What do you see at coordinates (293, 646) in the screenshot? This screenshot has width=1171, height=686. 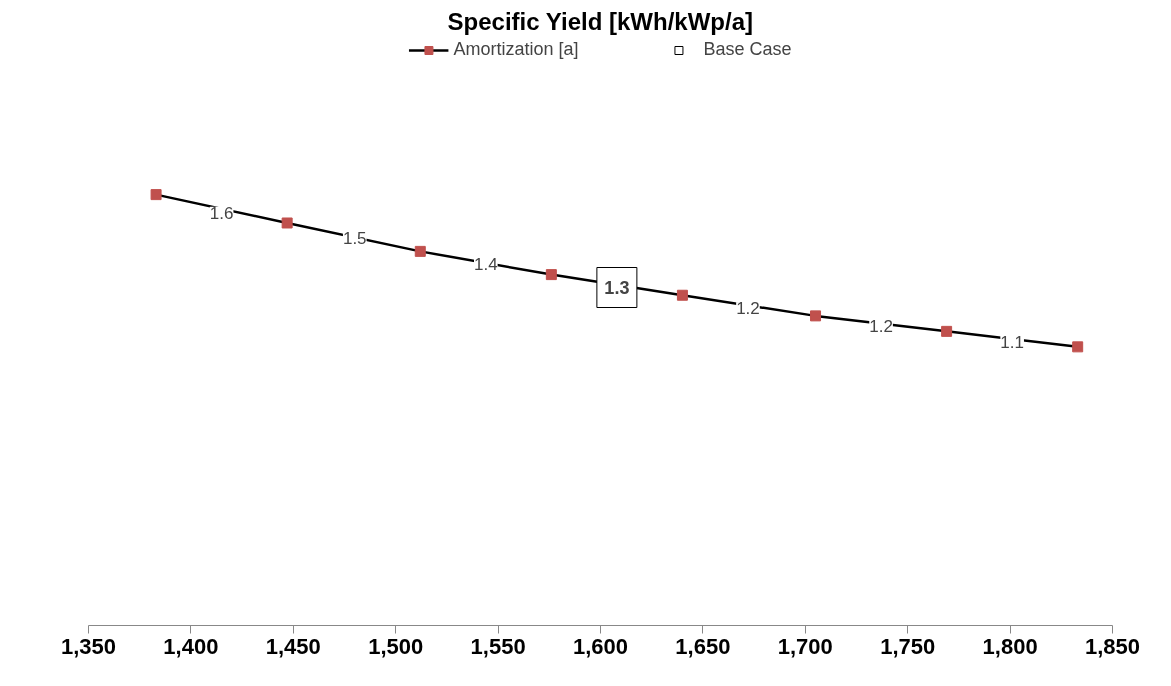 I see `x-tick-label: 1,450` at bounding box center [293, 646].